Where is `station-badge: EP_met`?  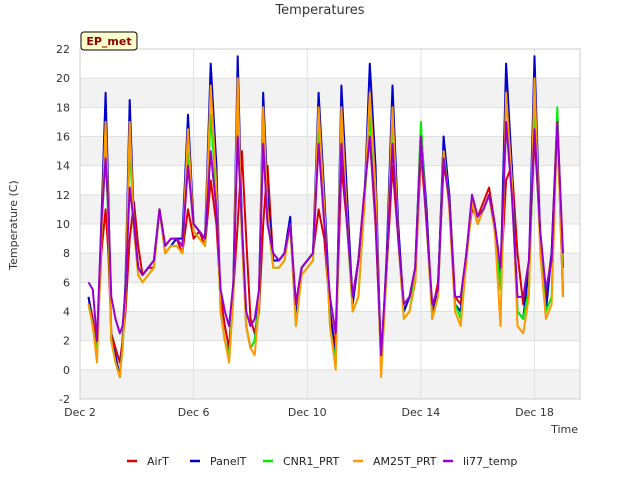 station-badge: EP_met is located at coordinates (109, 41).